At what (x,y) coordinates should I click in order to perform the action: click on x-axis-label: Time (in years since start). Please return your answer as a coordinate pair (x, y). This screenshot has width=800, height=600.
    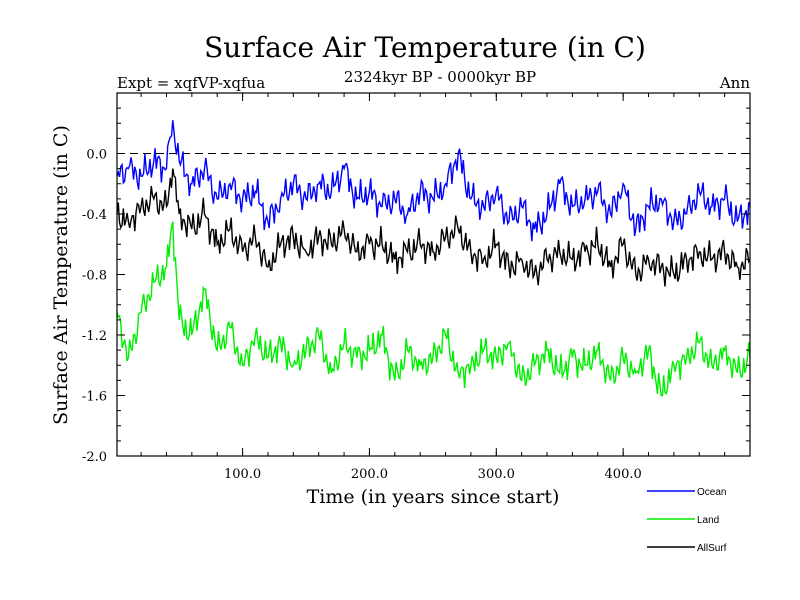
    Looking at the image, I should click on (433, 497).